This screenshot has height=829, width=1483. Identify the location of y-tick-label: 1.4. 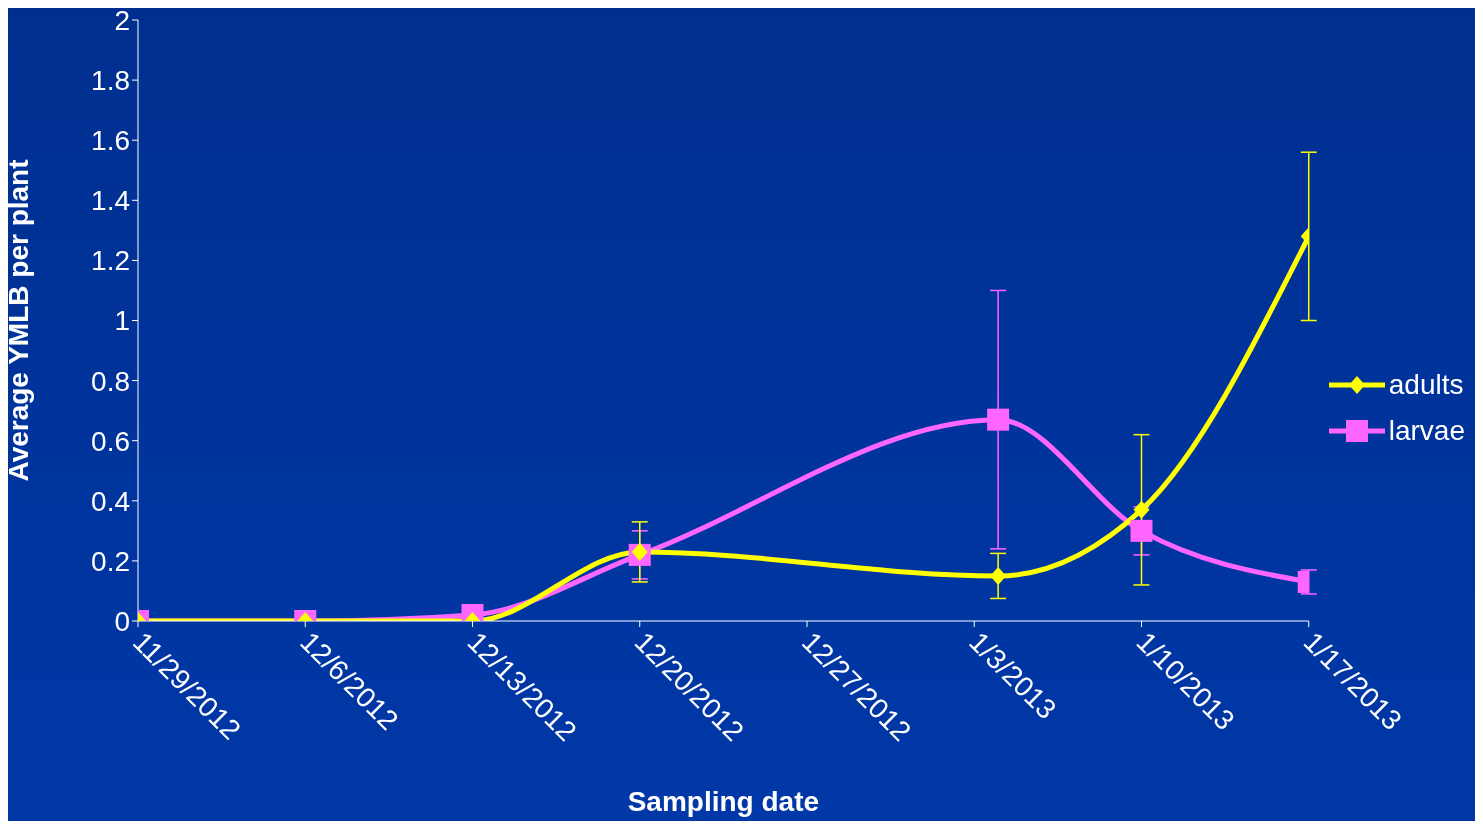
(110, 201).